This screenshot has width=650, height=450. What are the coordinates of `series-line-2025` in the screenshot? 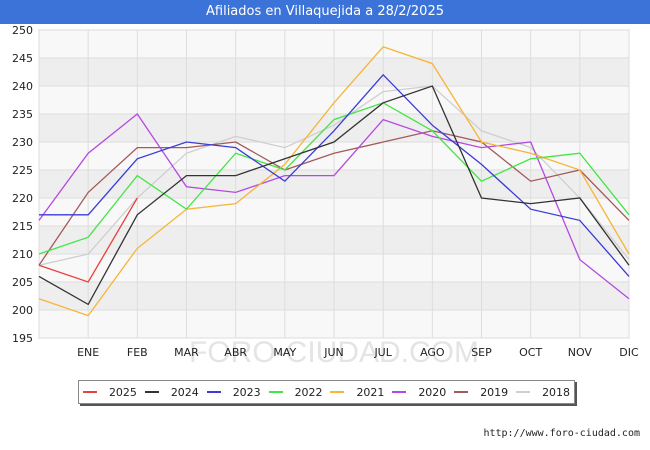 It's located at (88, 240).